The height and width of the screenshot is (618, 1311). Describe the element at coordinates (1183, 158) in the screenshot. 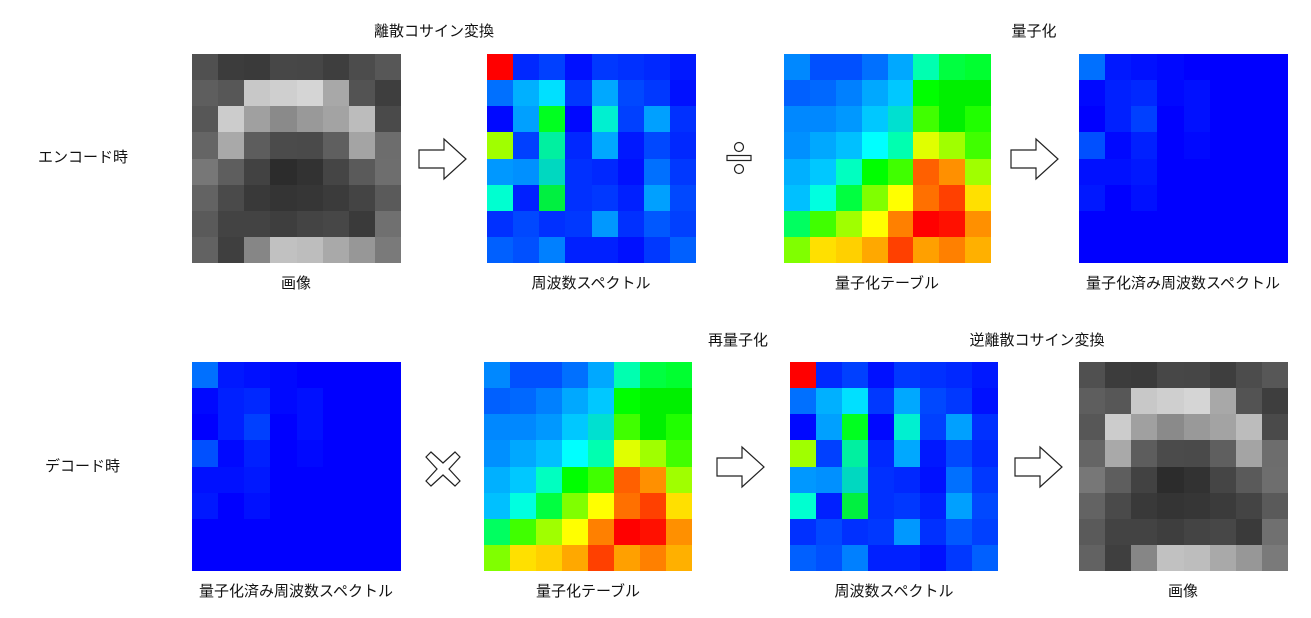

I see `encode-quantized-grid` at that location.